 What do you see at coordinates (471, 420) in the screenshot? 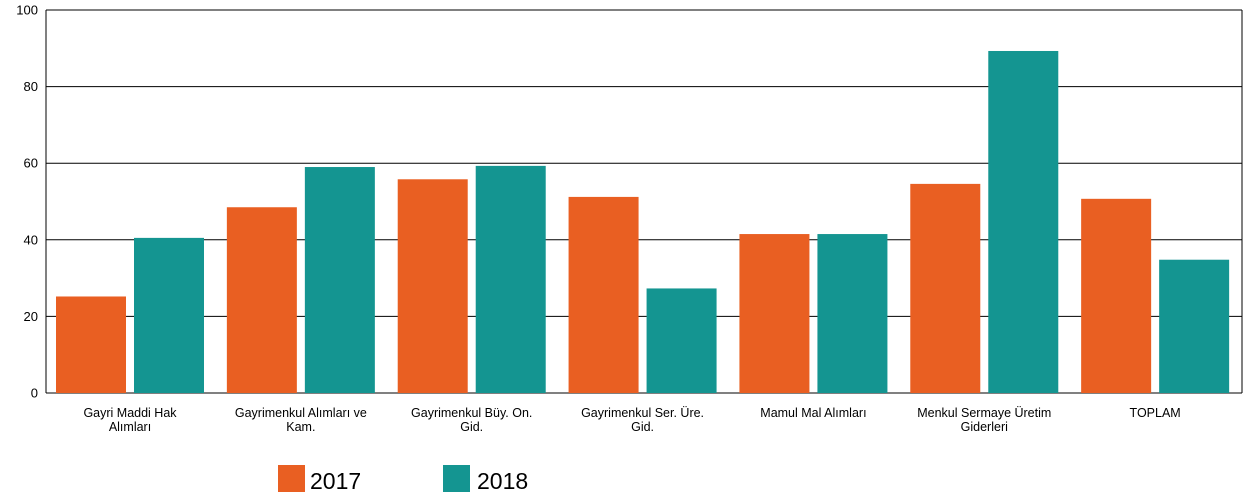
I see `x-category-label: Gayrimenkul Büy. On. Gid.` at bounding box center [471, 420].